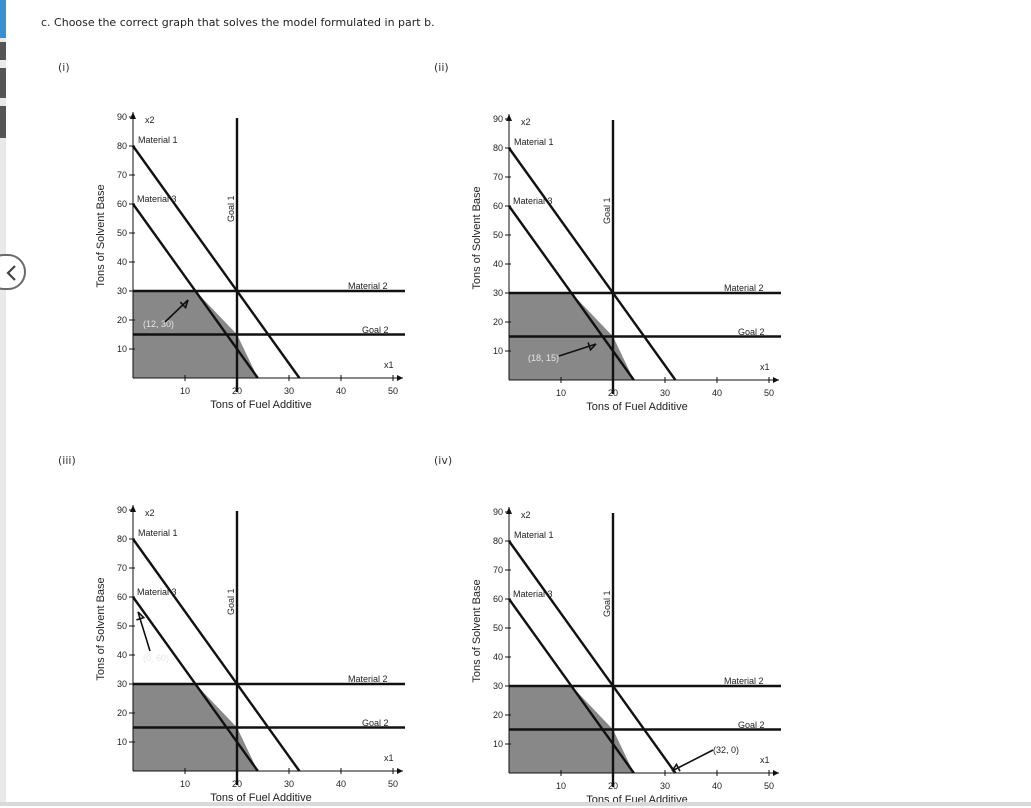 This screenshot has height=808, width=1031. What do you see at coordinates (64, 67) in the screenshot?
I see `option-label-i: (i)` at bounding box center [64, 67].